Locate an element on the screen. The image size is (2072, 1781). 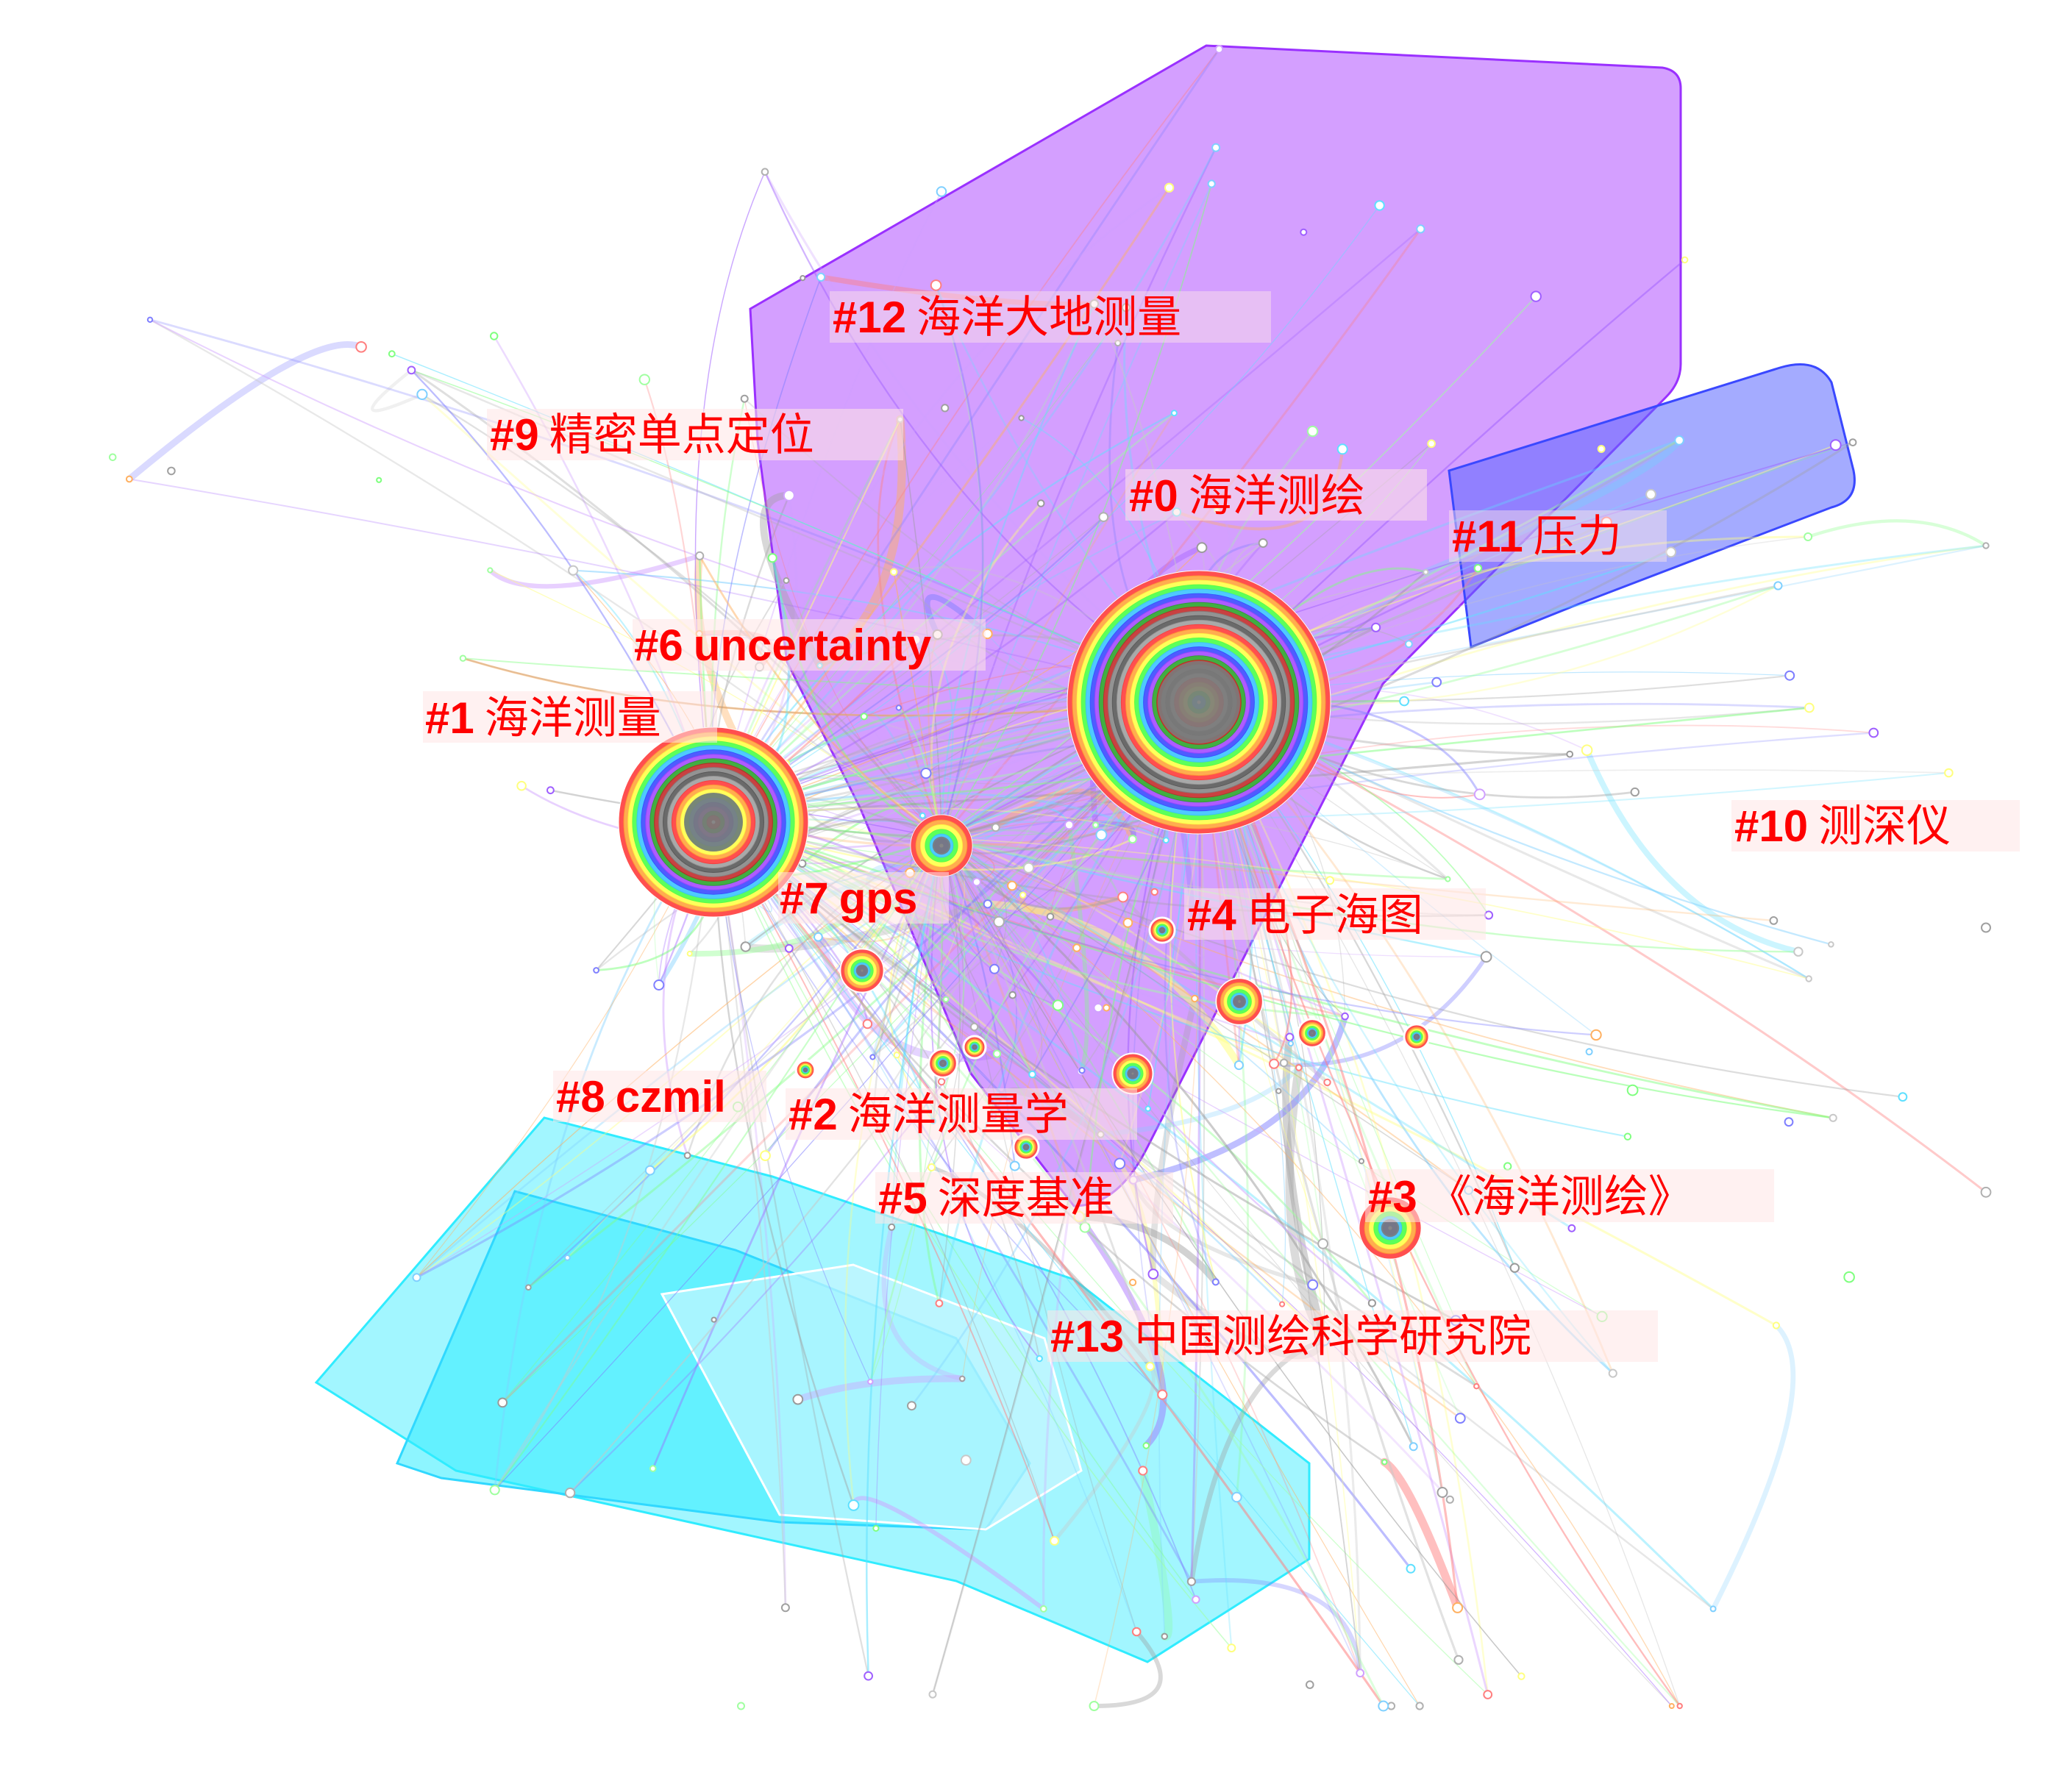
hub-node-i is located at coordinates (805, 1070).